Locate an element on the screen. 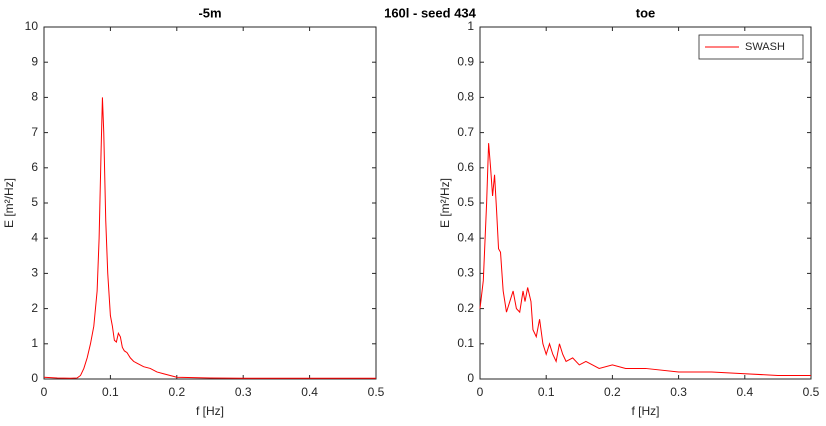  y-tick-label: 4 is located at coordinates (34, 237).